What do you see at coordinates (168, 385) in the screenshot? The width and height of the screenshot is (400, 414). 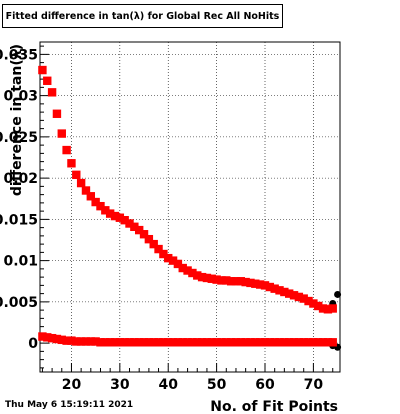 I see `x-tick-label: 40` at bounding box center [168, 385].